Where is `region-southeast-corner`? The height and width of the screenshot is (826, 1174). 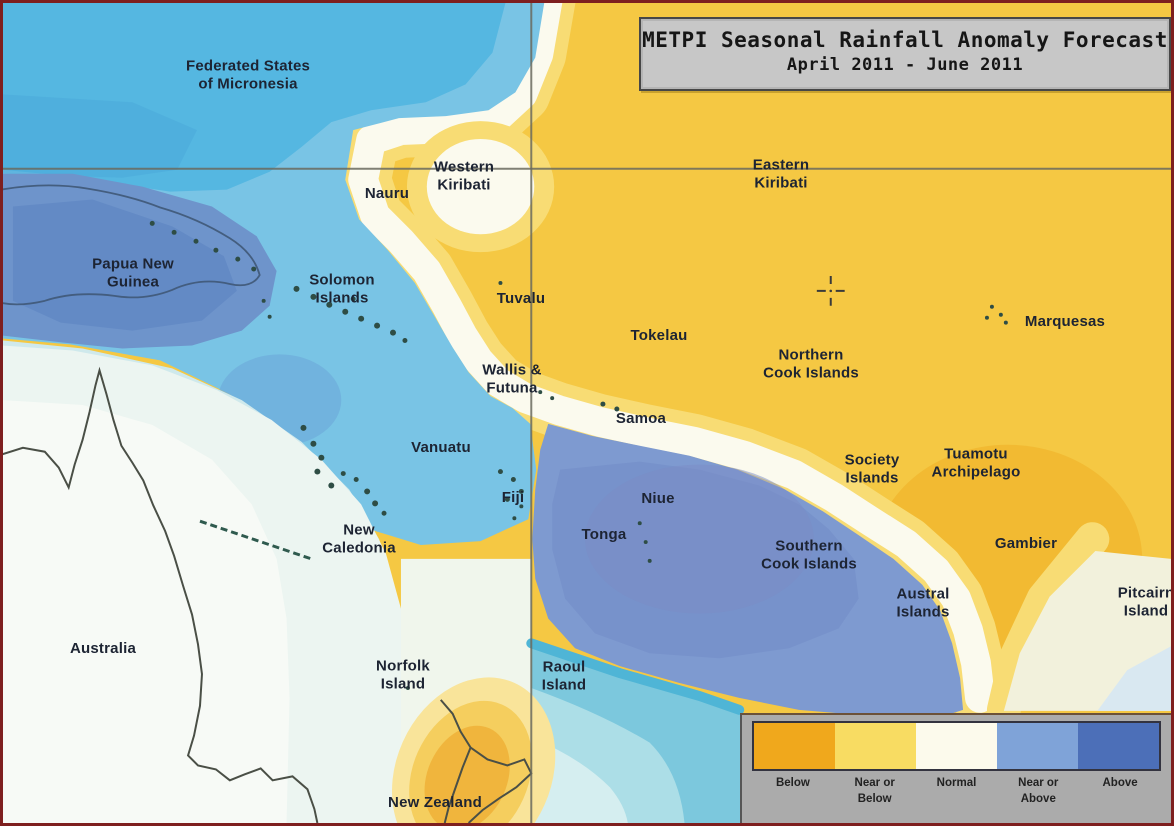
region-southeast-corner is located at coordinates (1134, 678).